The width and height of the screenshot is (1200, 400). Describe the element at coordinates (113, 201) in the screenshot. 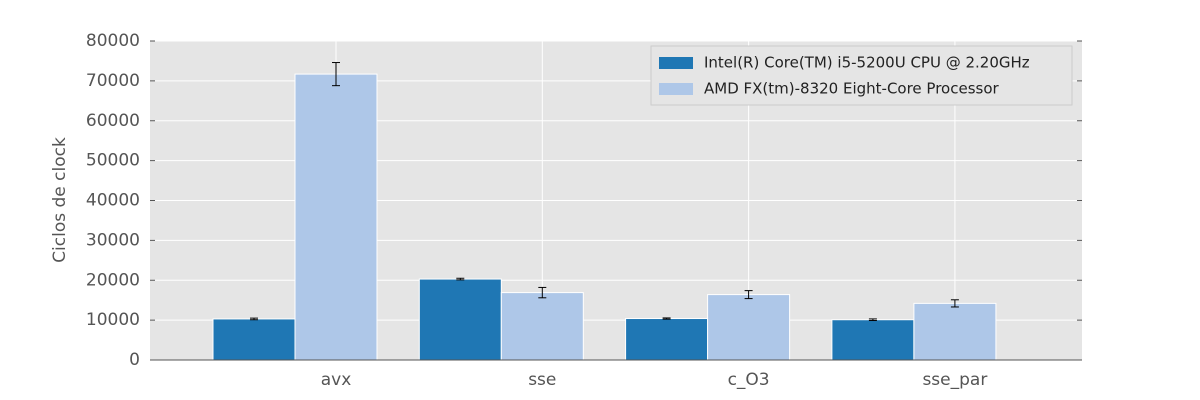

I see `y-tick-label: 40000` at that location.